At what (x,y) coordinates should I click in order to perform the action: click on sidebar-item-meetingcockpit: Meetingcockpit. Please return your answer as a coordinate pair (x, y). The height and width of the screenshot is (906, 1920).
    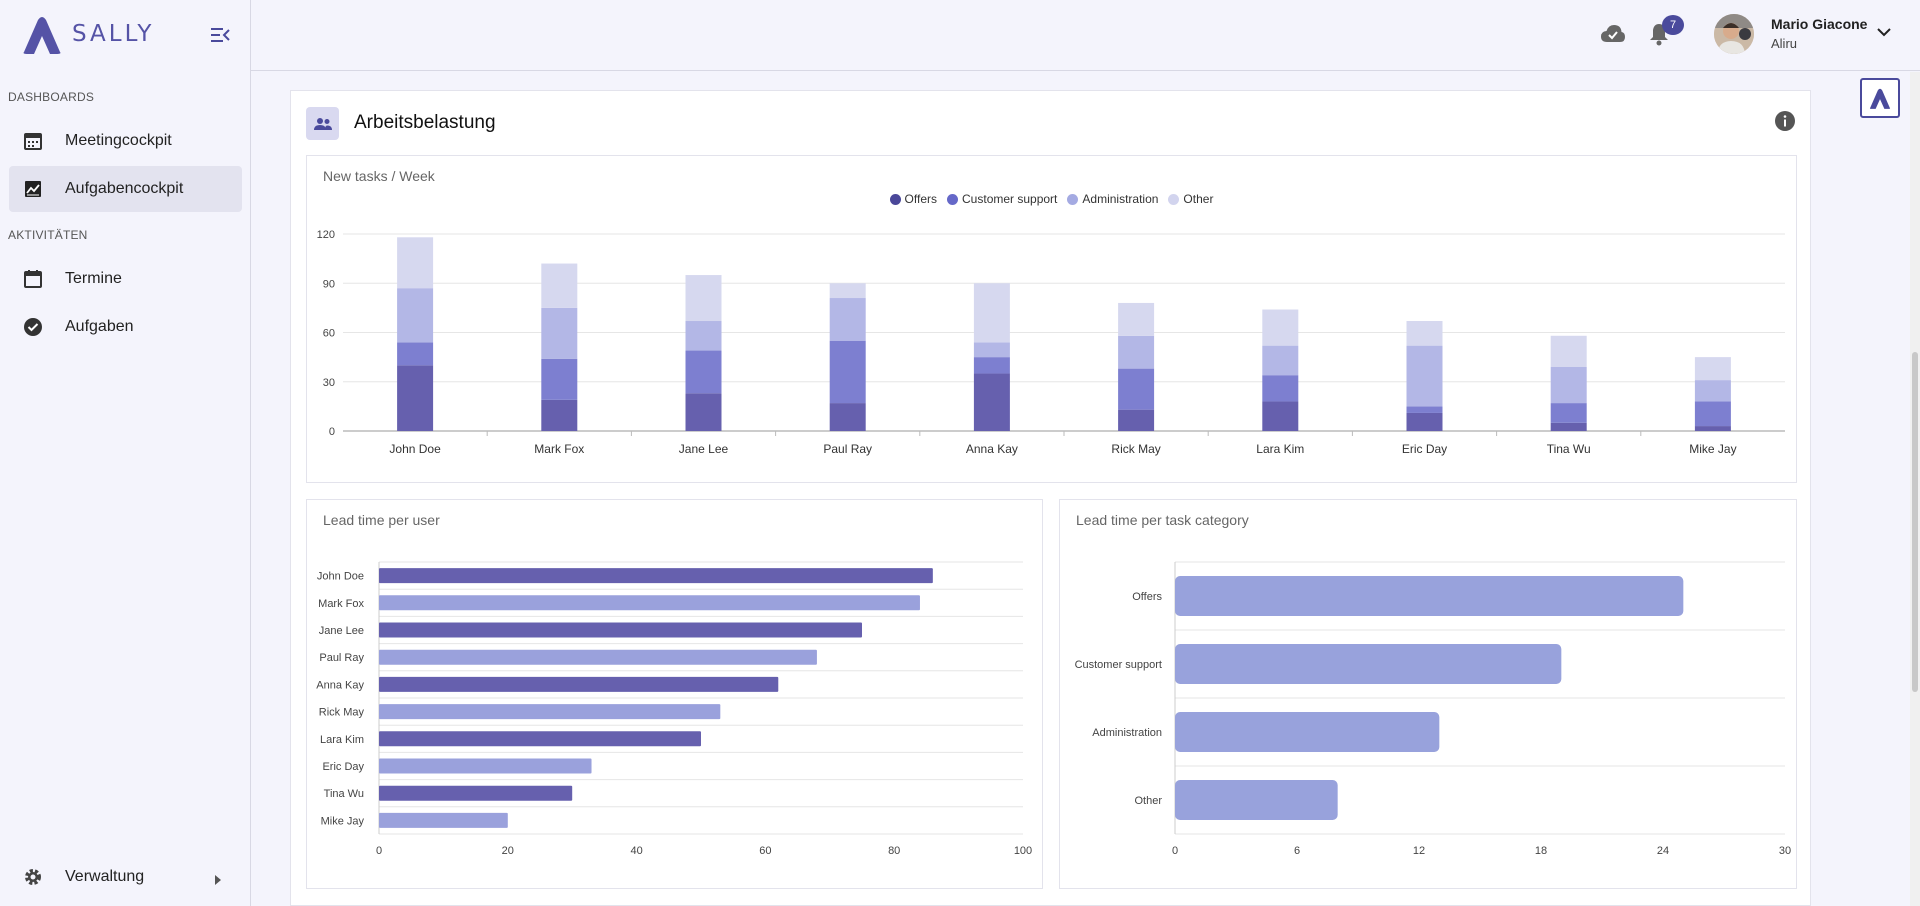
    Looking at the image, I should click on (125, 141).